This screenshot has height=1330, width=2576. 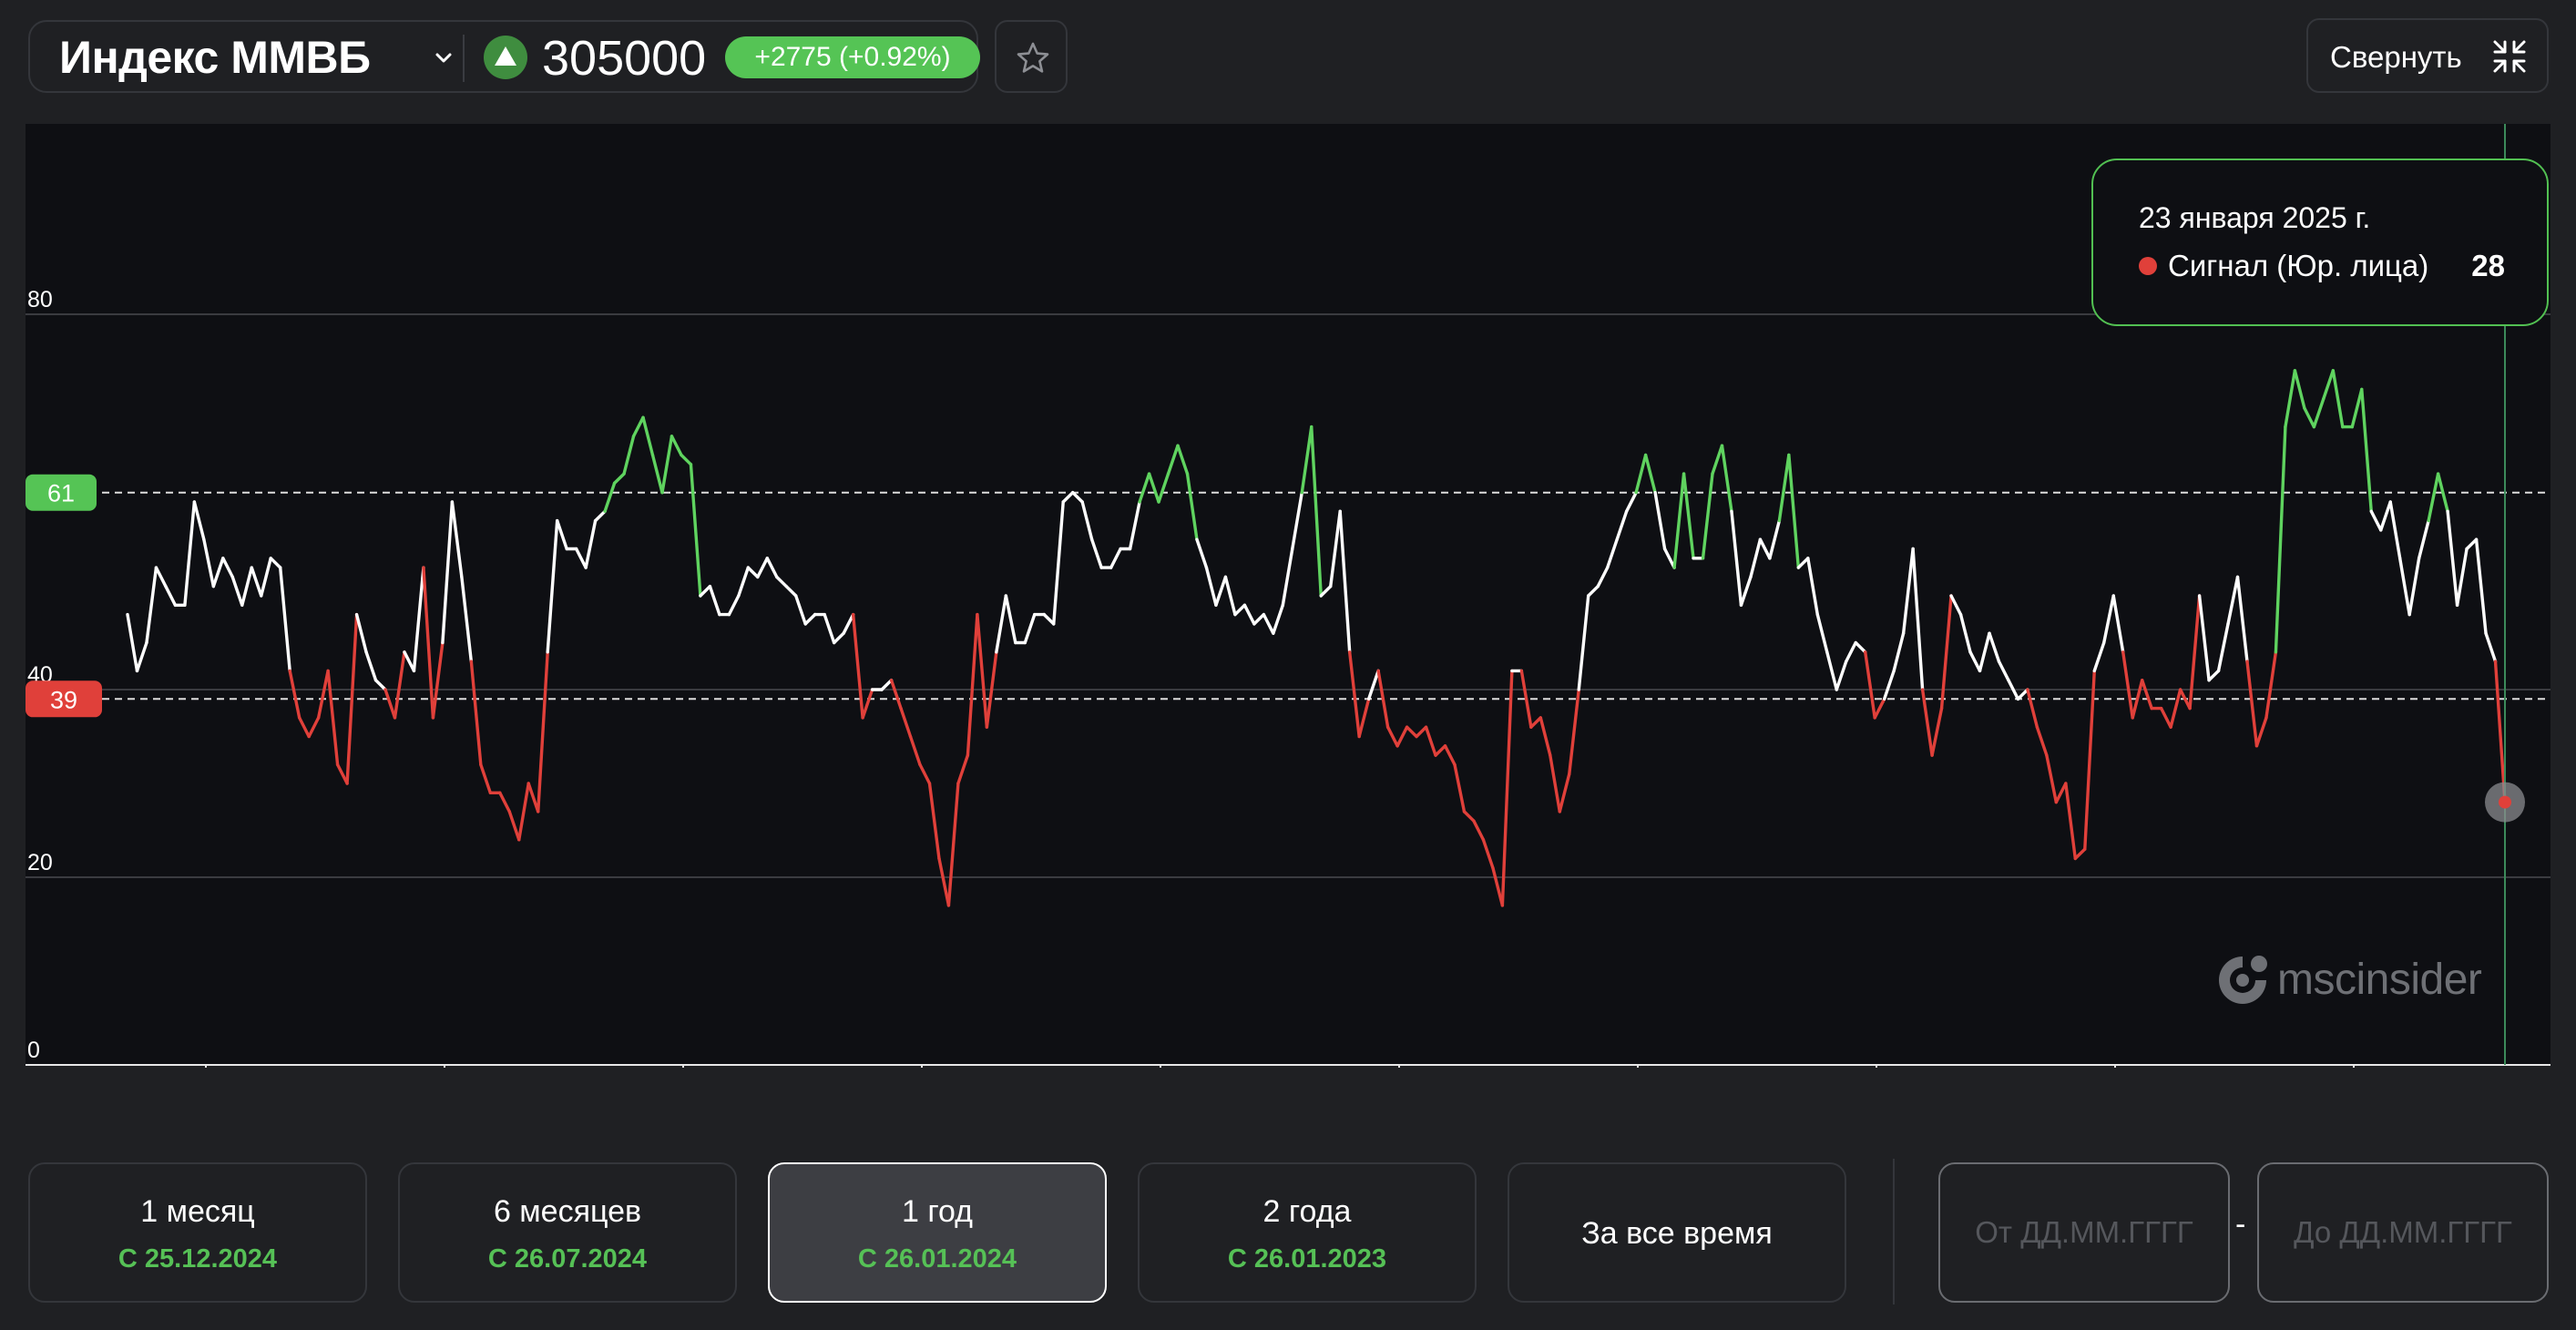 I want to click on lower-threshold-badge, so click(x=64, y=699).